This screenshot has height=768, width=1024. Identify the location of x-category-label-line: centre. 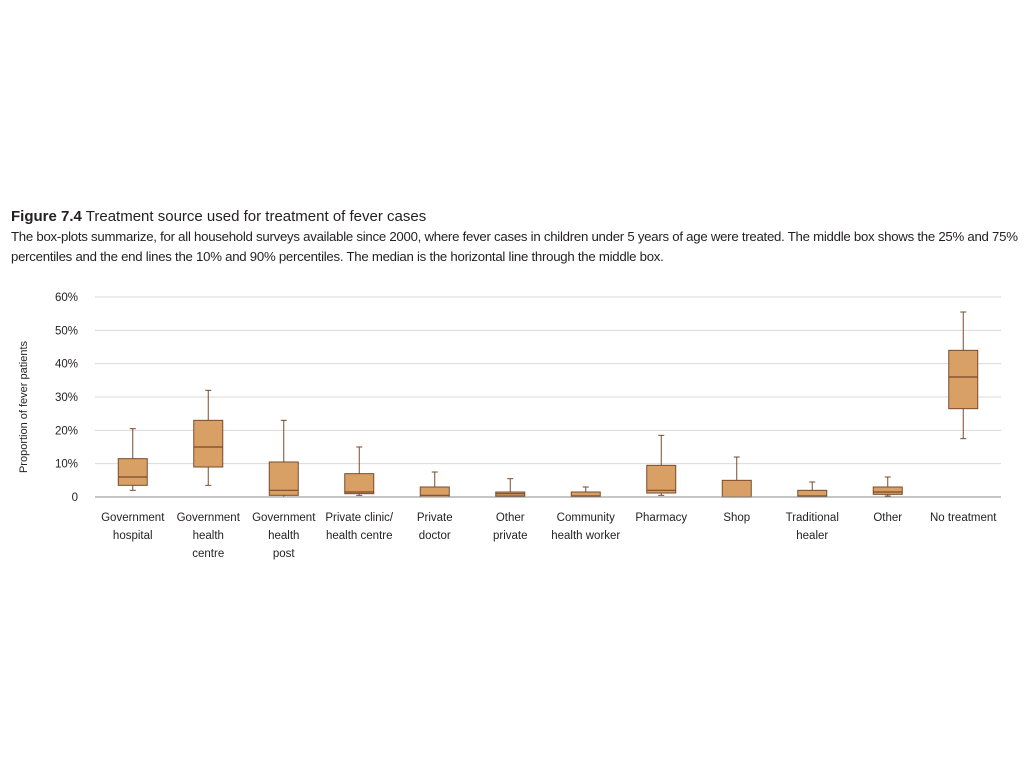
(208, 554).